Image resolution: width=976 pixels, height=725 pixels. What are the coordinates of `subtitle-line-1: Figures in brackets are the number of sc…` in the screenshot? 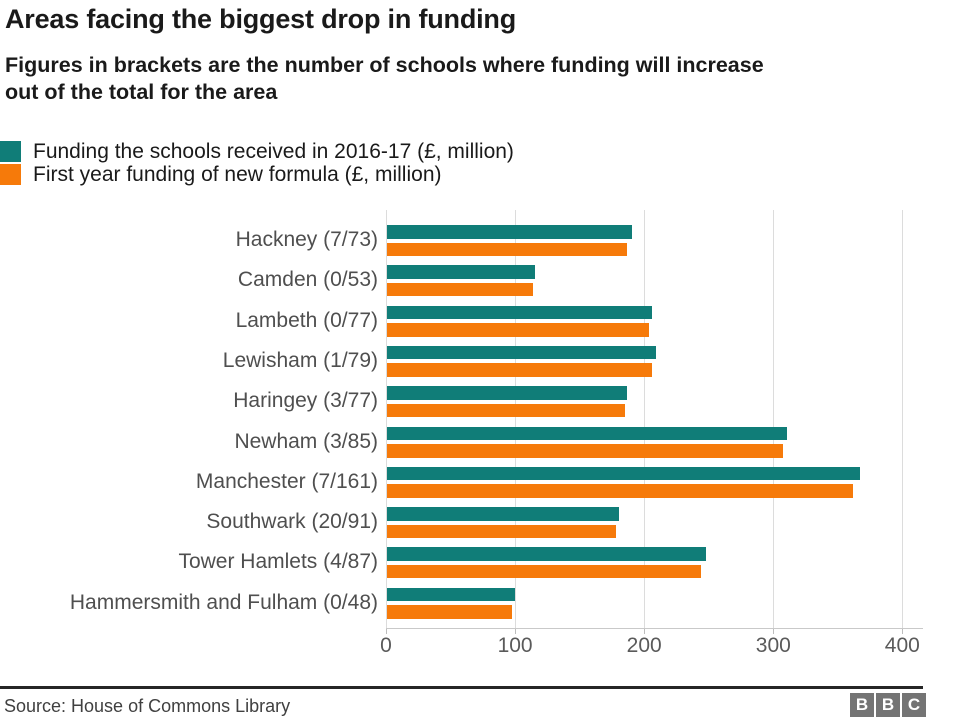 It's located at (384, 65).